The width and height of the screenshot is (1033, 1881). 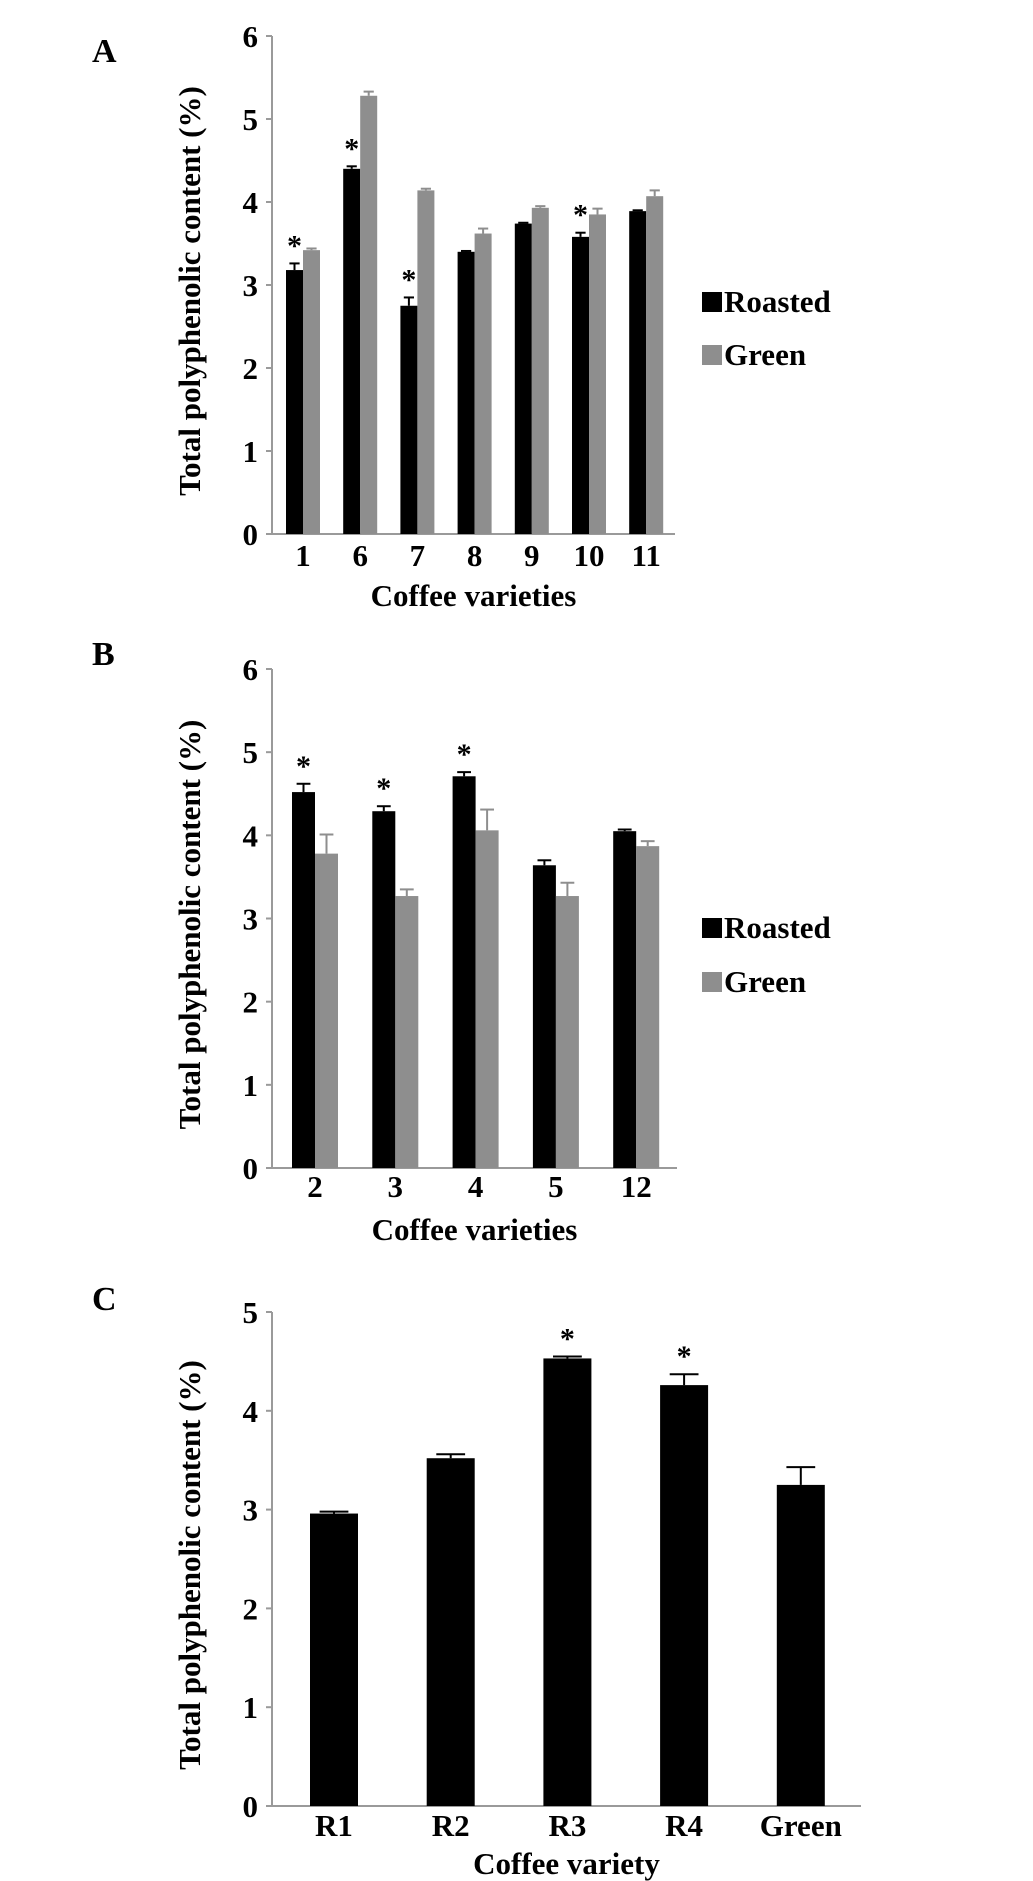 What do you see at coordinates (451, 1825) in the screenshot?
I see `x-tick-label: R2` at bounding box center [451, 1825].